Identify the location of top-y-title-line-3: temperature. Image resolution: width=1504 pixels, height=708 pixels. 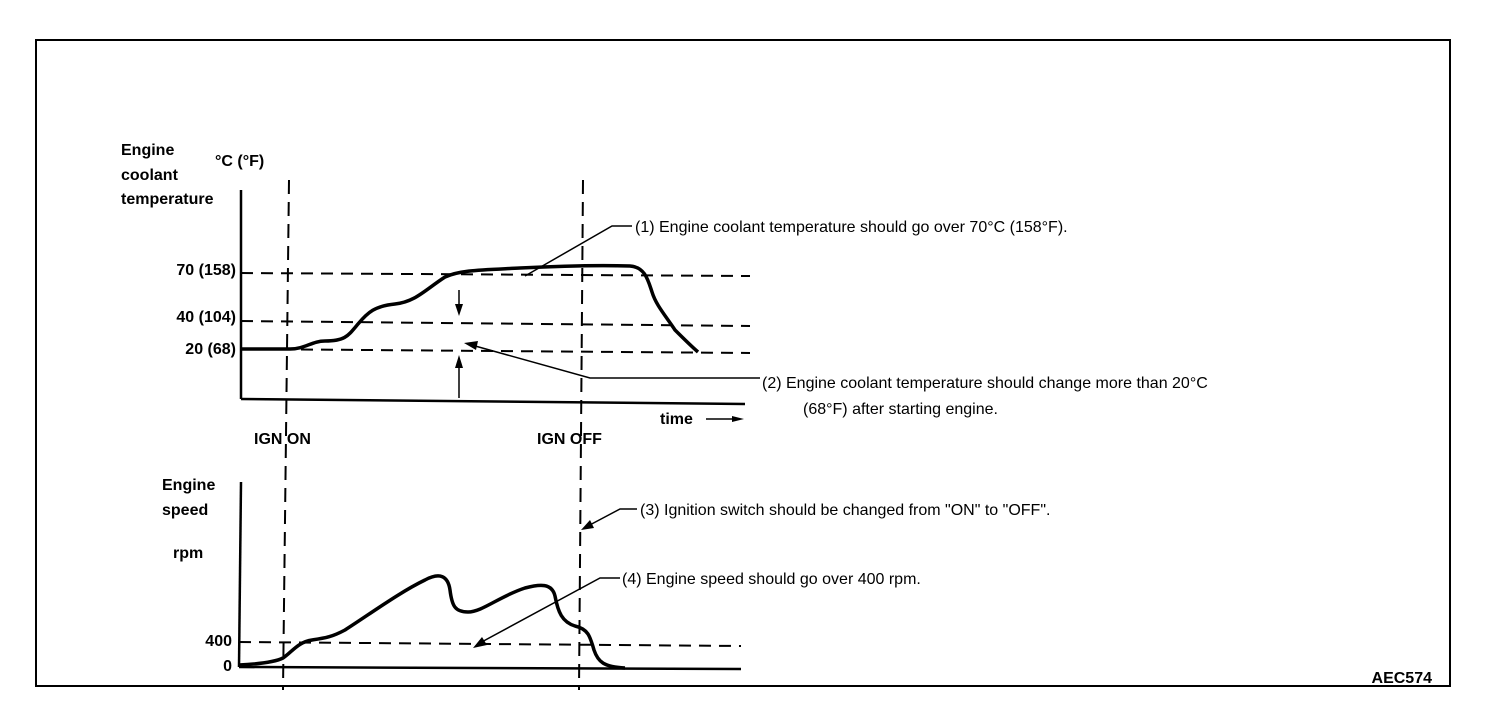
(167, 199).